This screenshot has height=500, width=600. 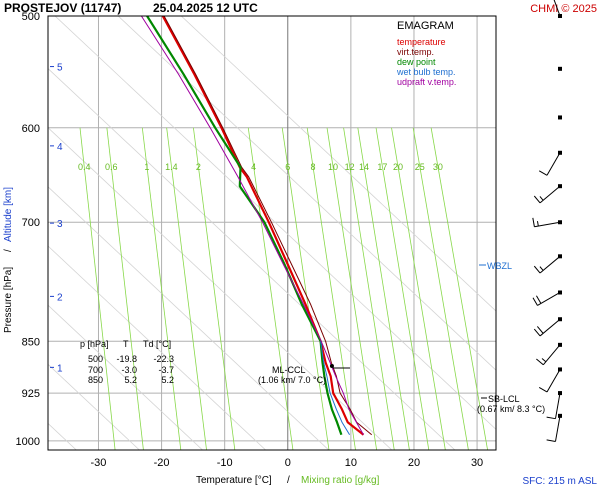 I want to click on sb-lcl-value: (0.67 km/ 8.3 °C), so click(x=511, y=409).